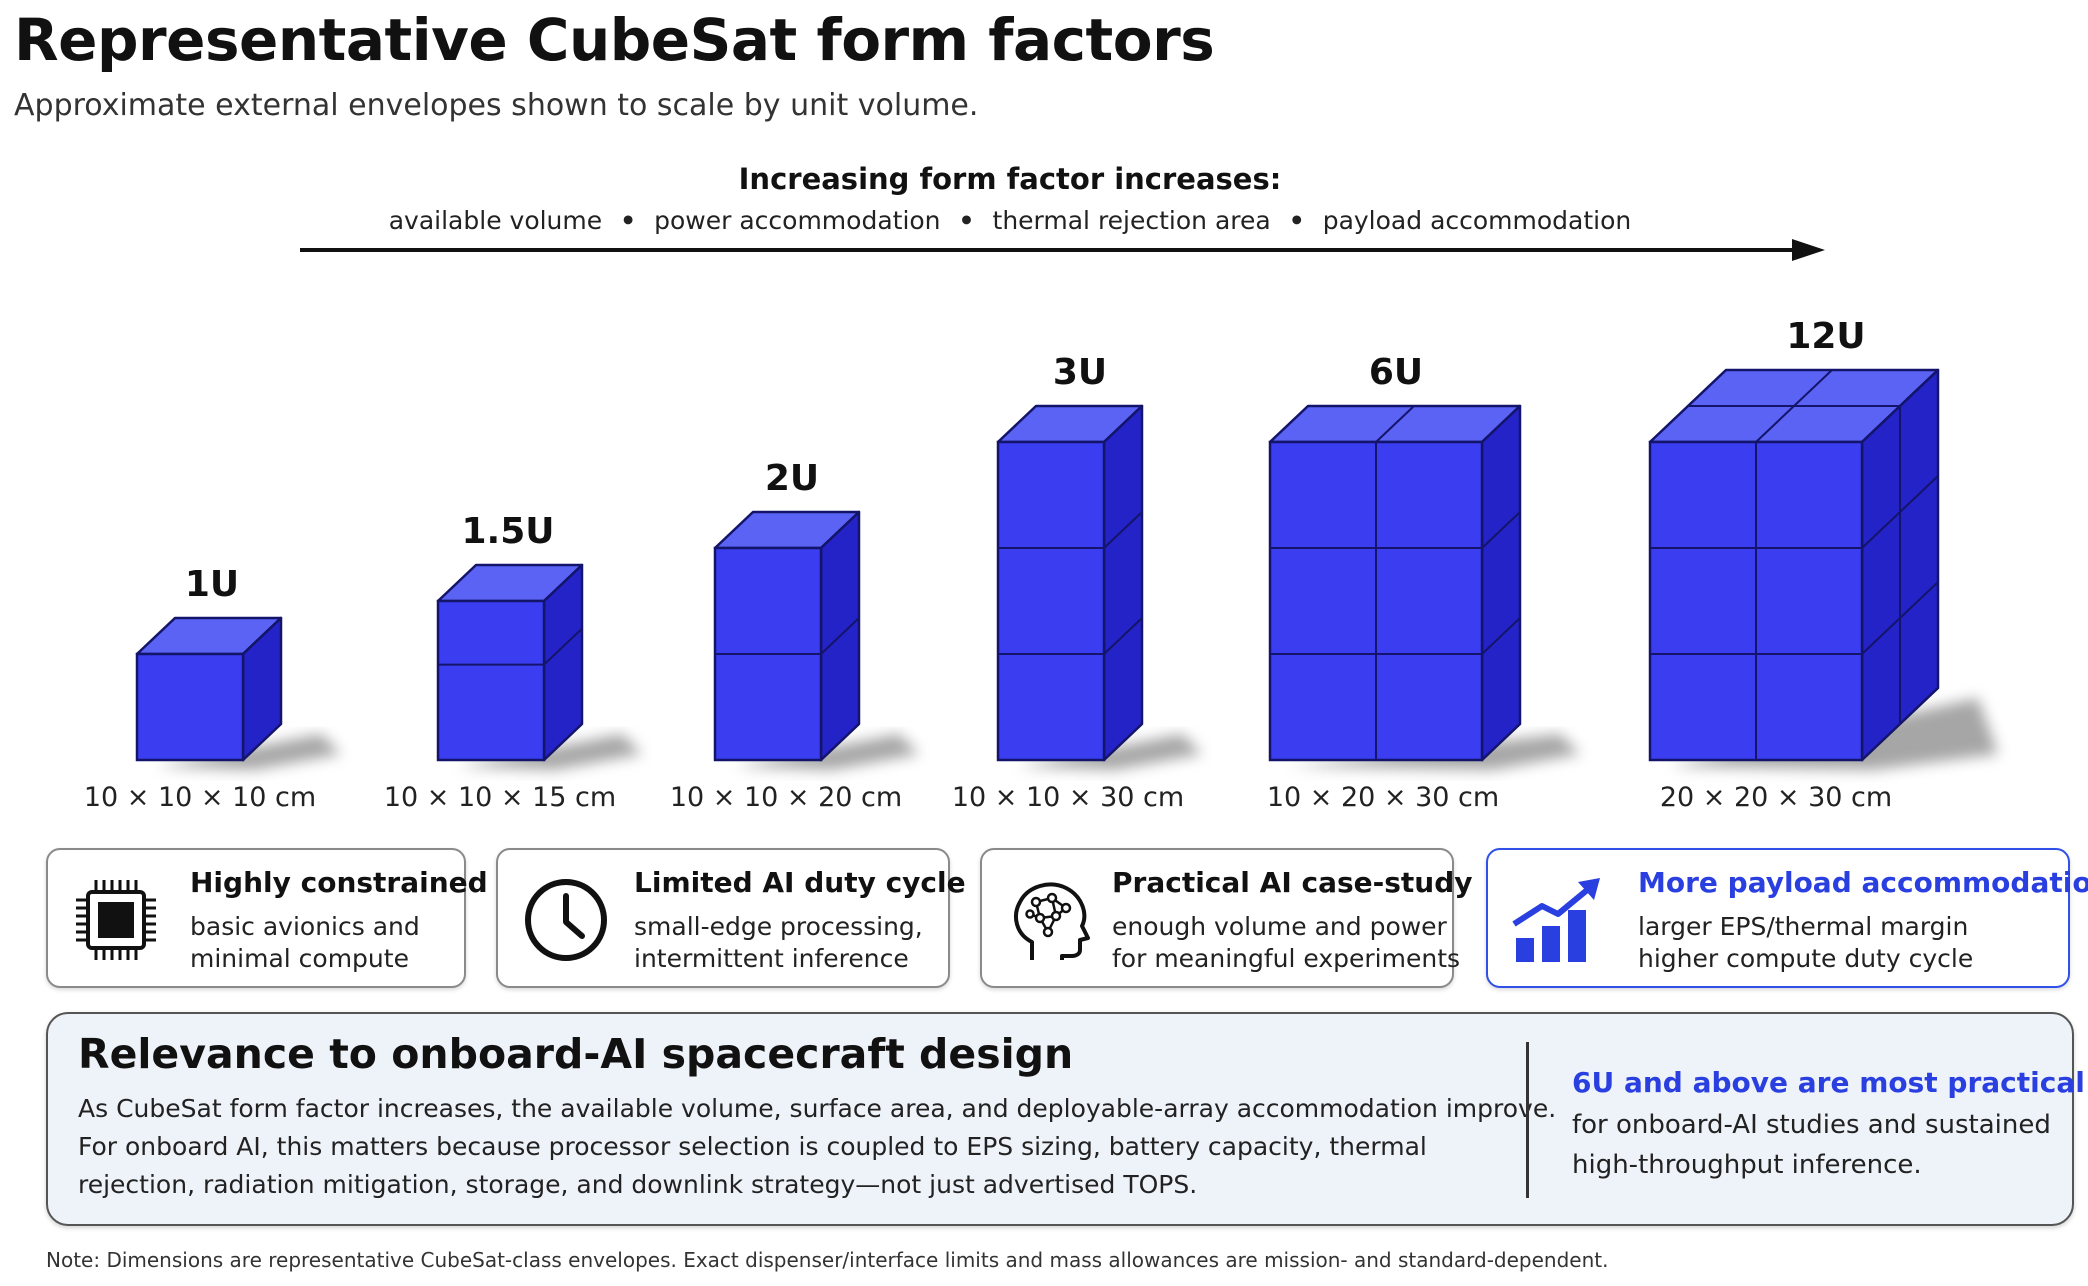 This screenshot has height=1286, width=2088. What do you see at coordinates (1010, 179) in the screenshot?
I see `trend-heading: Increasing form factor increases:` at bounding box center [1010, 179].